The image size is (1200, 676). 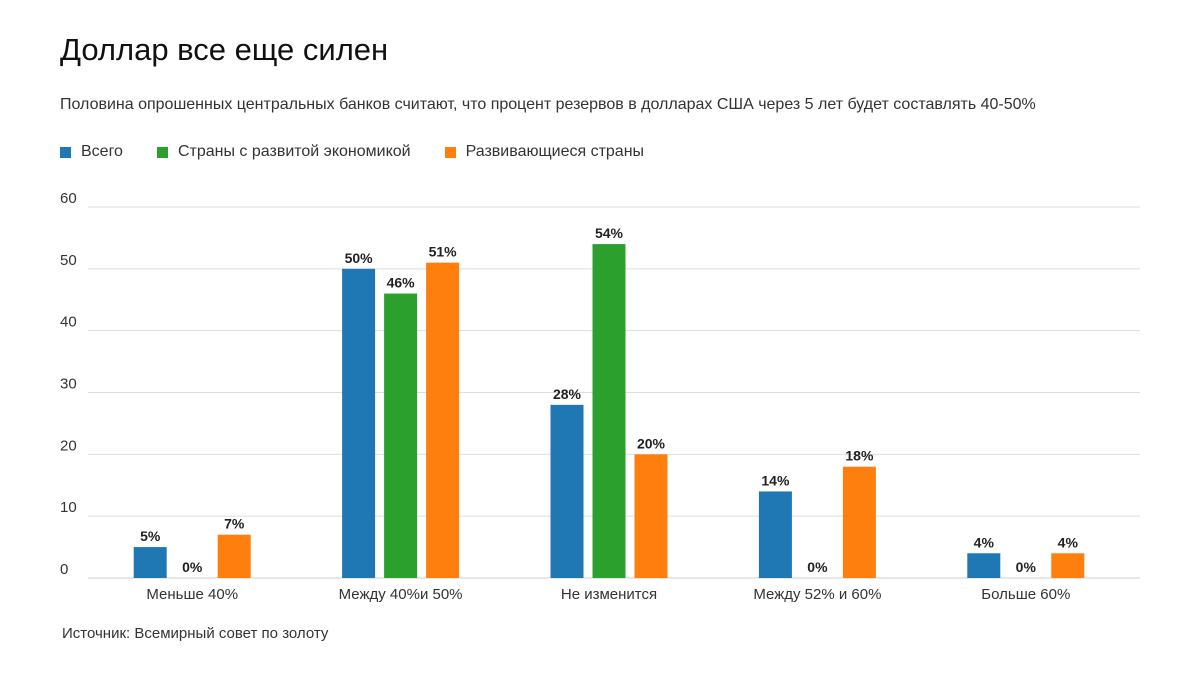 I want to click on y-tick-label: 10, so click(x=68, y=507).